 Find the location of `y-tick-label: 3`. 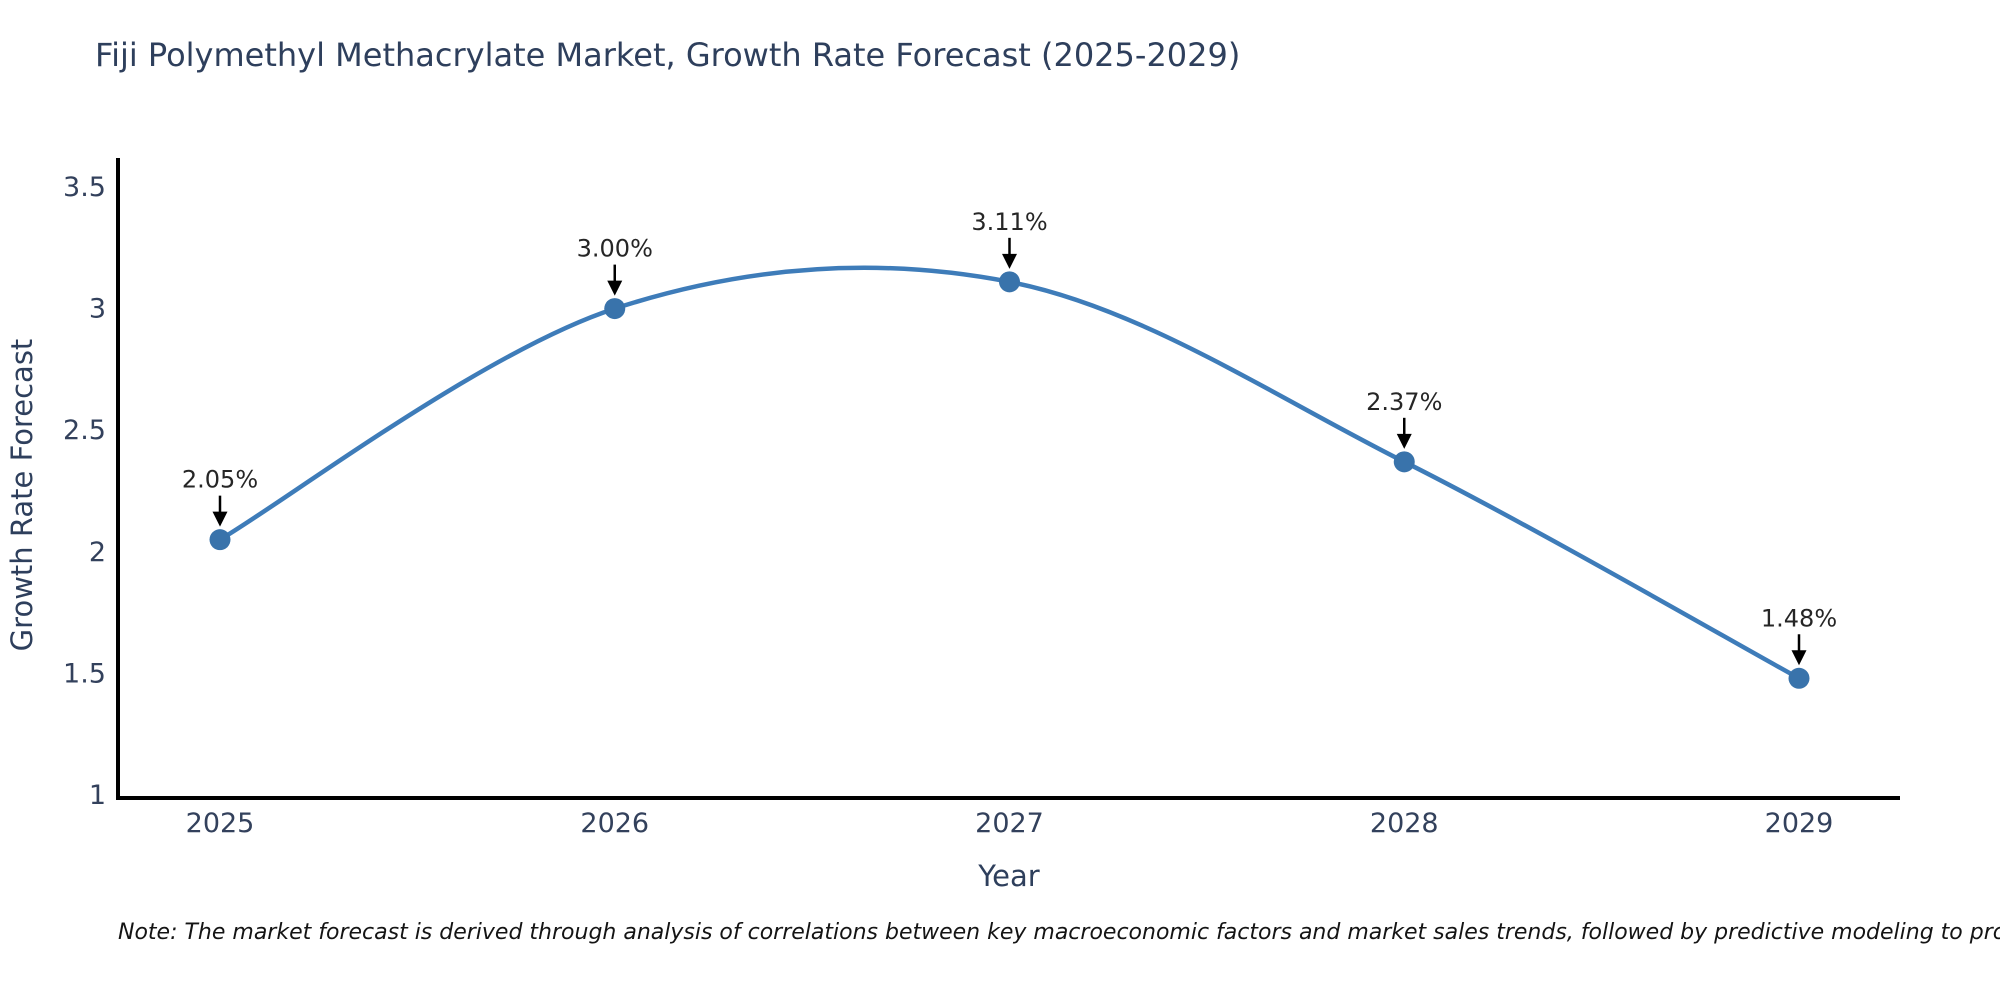

y-tick-label: 3 is located at coordinates (97, 309).